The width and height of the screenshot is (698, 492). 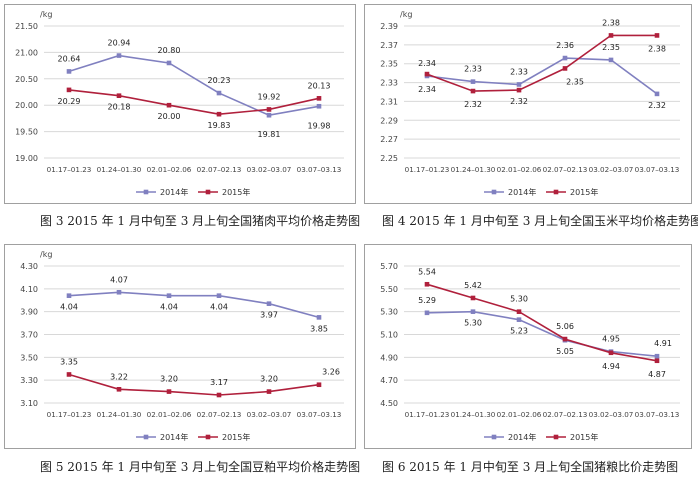 I want to click on pork-y-tick-label: 20.00, so click(x=26, y=105).